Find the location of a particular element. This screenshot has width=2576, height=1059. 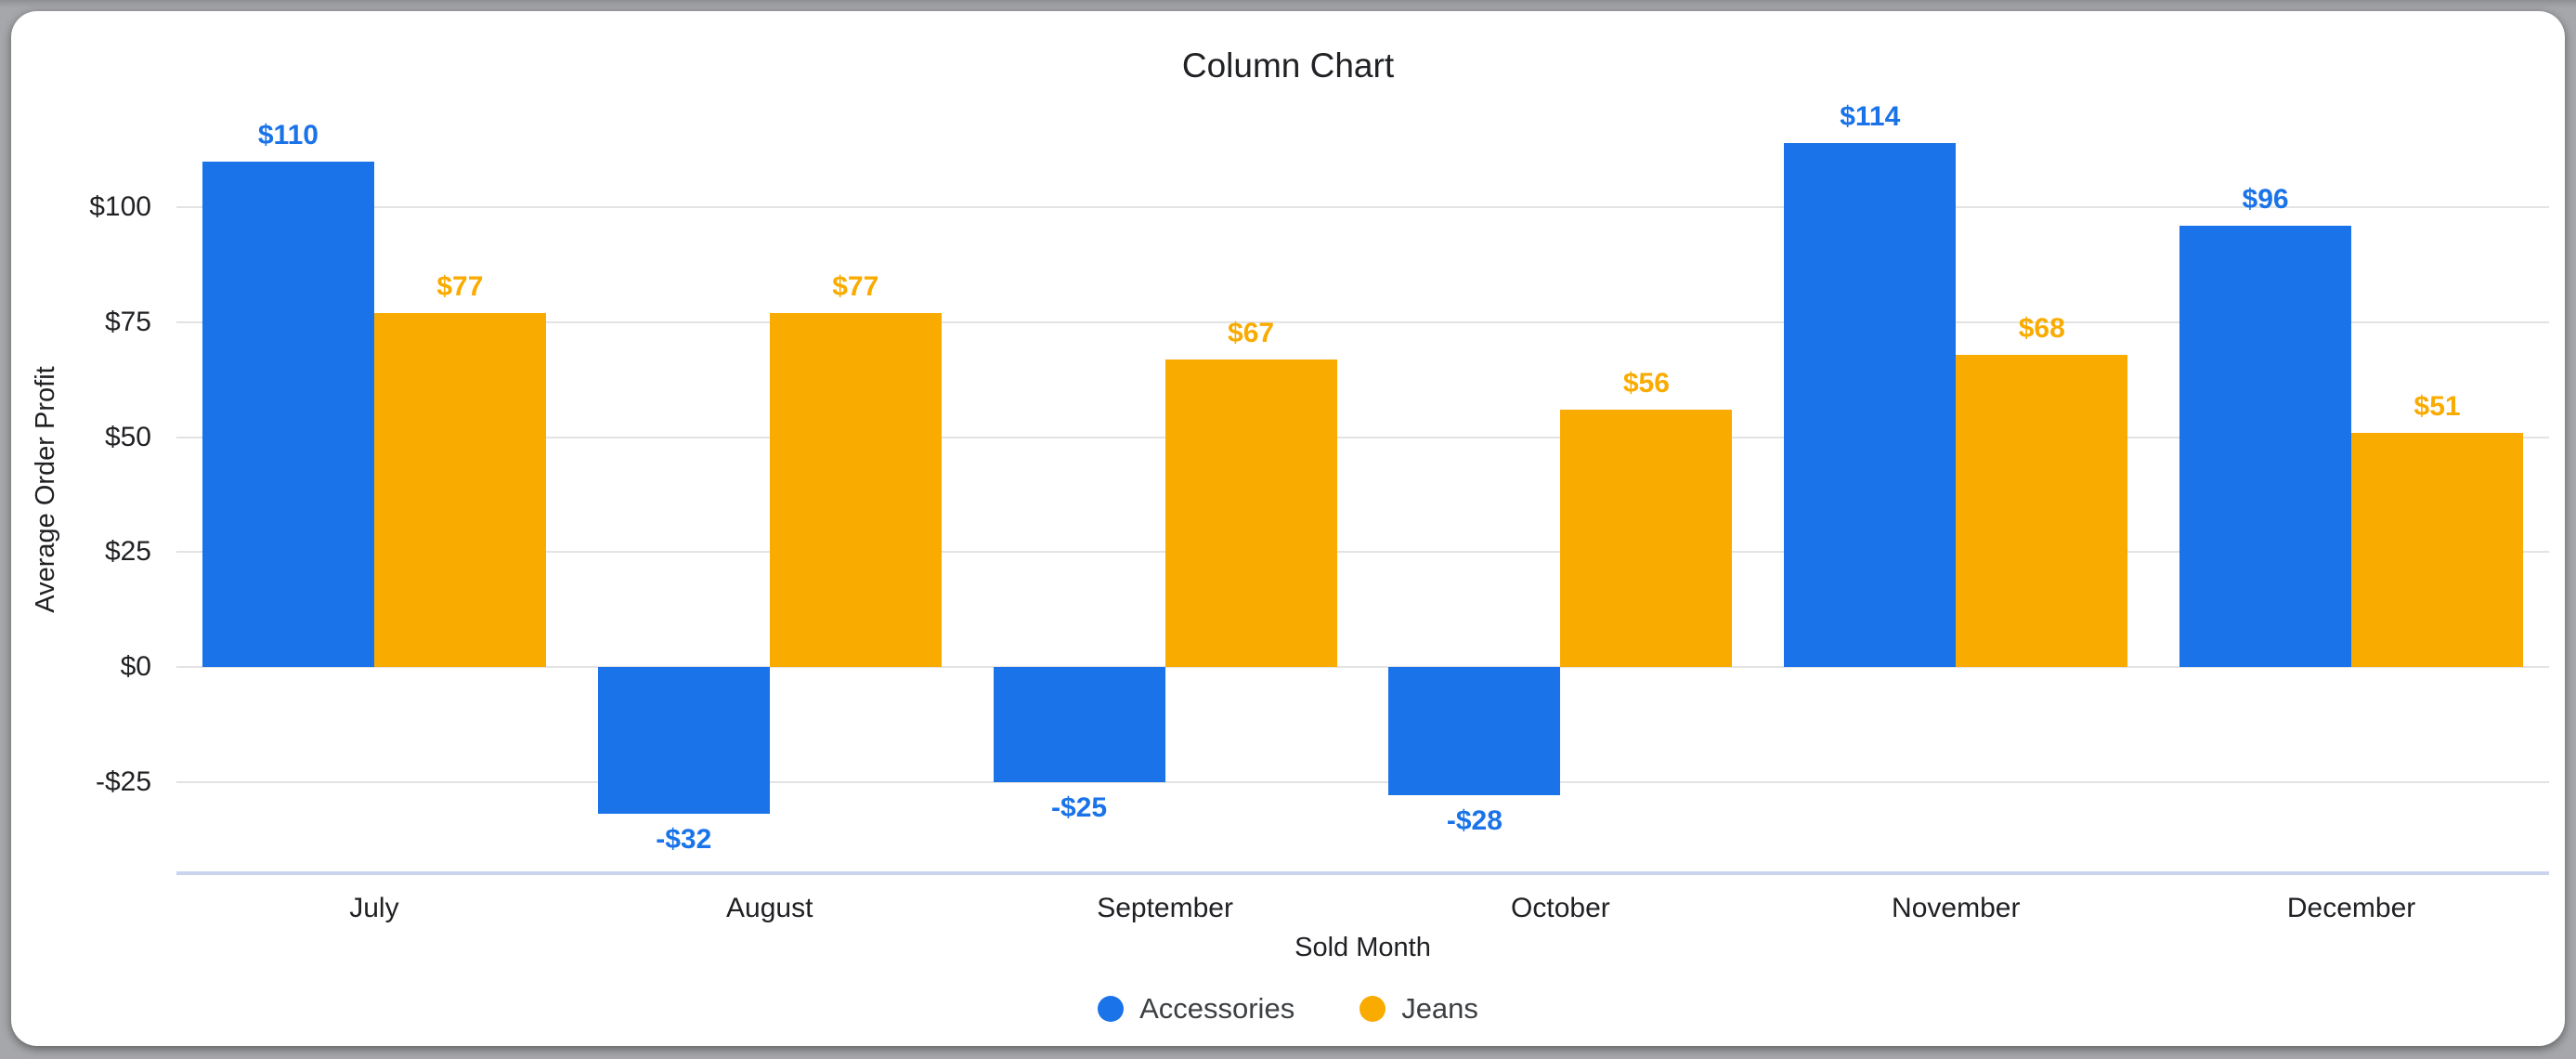

y-tick-label: $75 is located at coordinates (128, 321).